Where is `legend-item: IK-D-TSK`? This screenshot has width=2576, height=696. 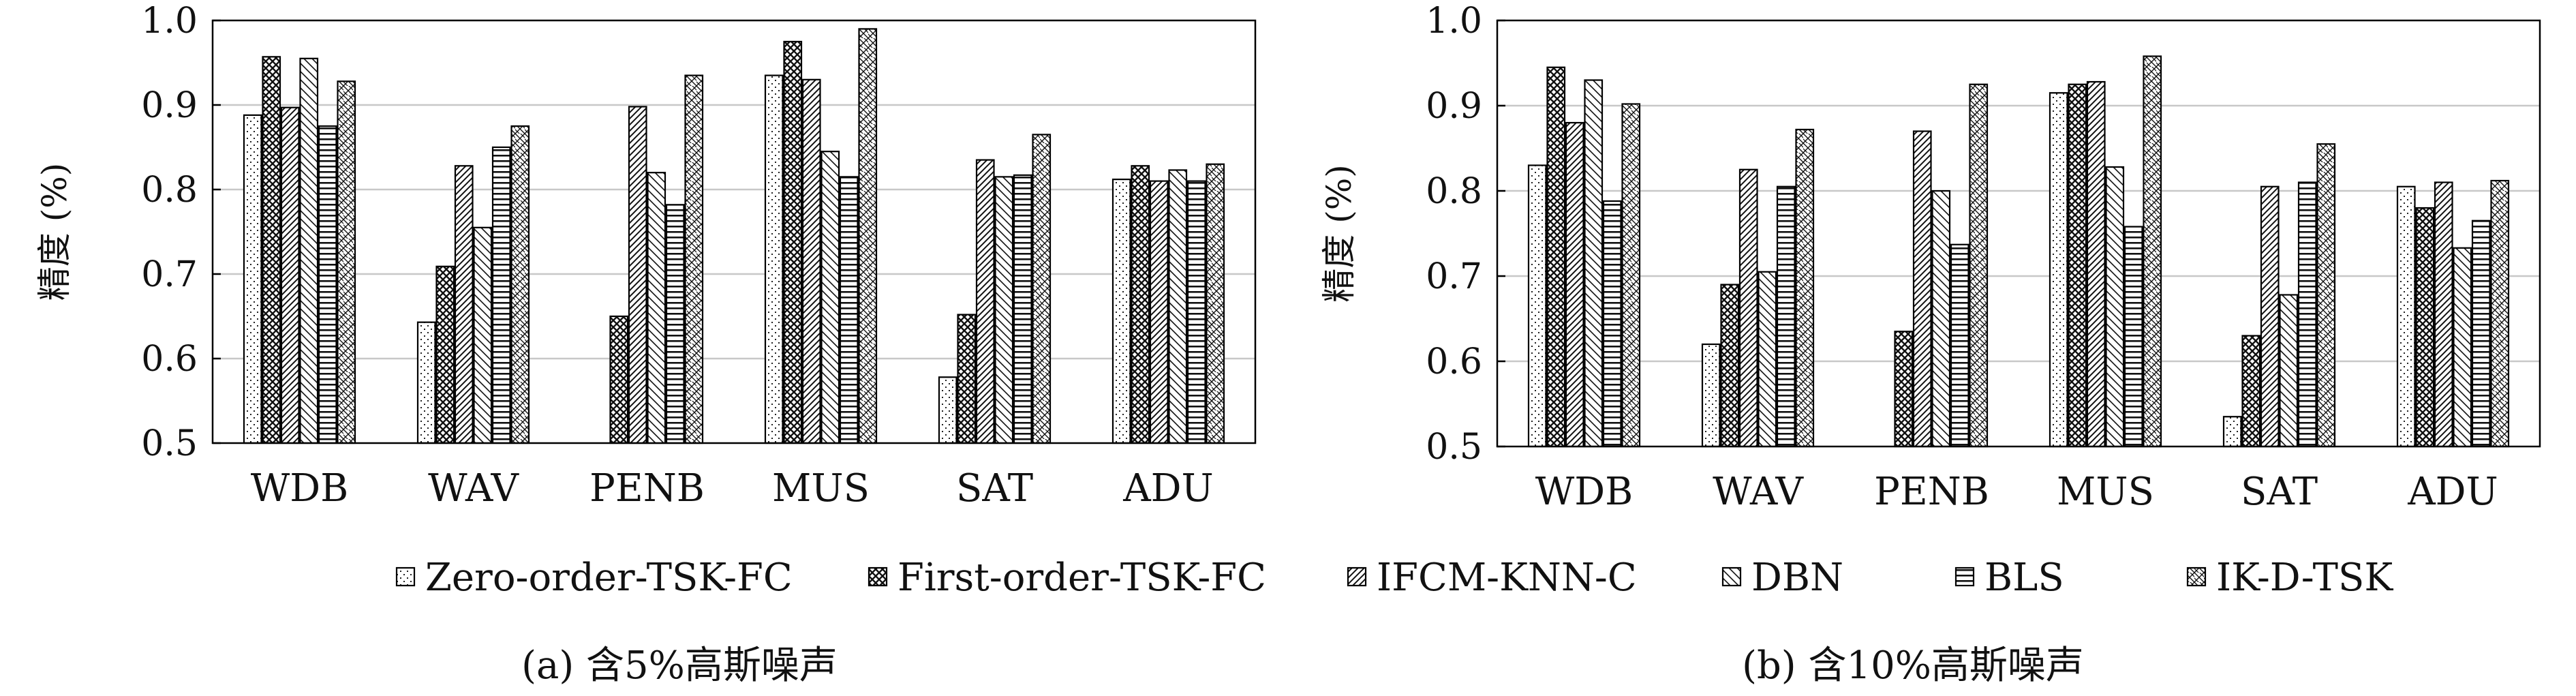 legend-item: IK-D-TSK is located at coordinates (2289, 578).